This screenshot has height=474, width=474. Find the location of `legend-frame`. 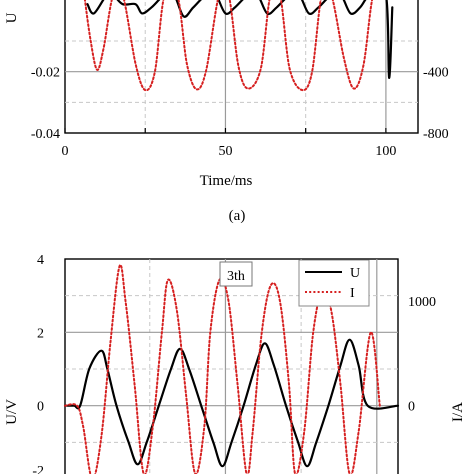

legend-frame is located at coordinates (334, 283).